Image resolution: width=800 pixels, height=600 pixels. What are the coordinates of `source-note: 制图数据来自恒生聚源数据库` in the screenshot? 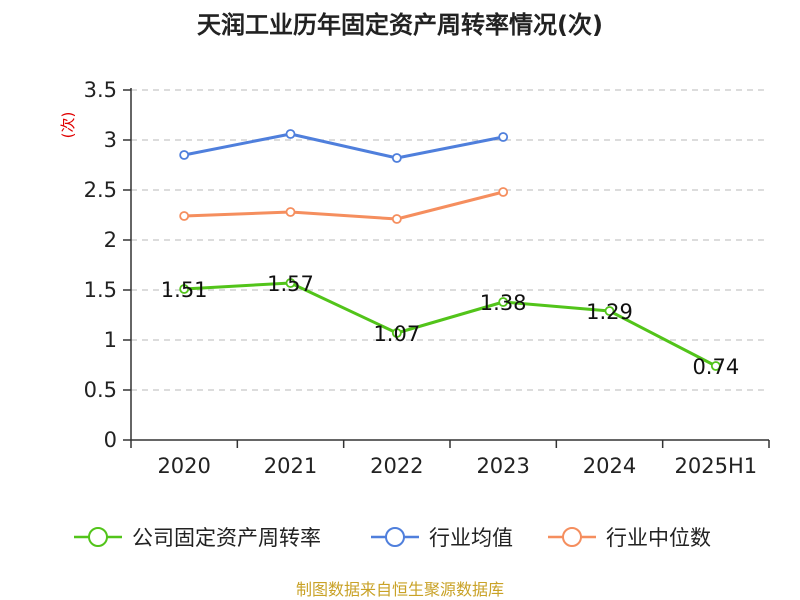 It's located at (400, 589).